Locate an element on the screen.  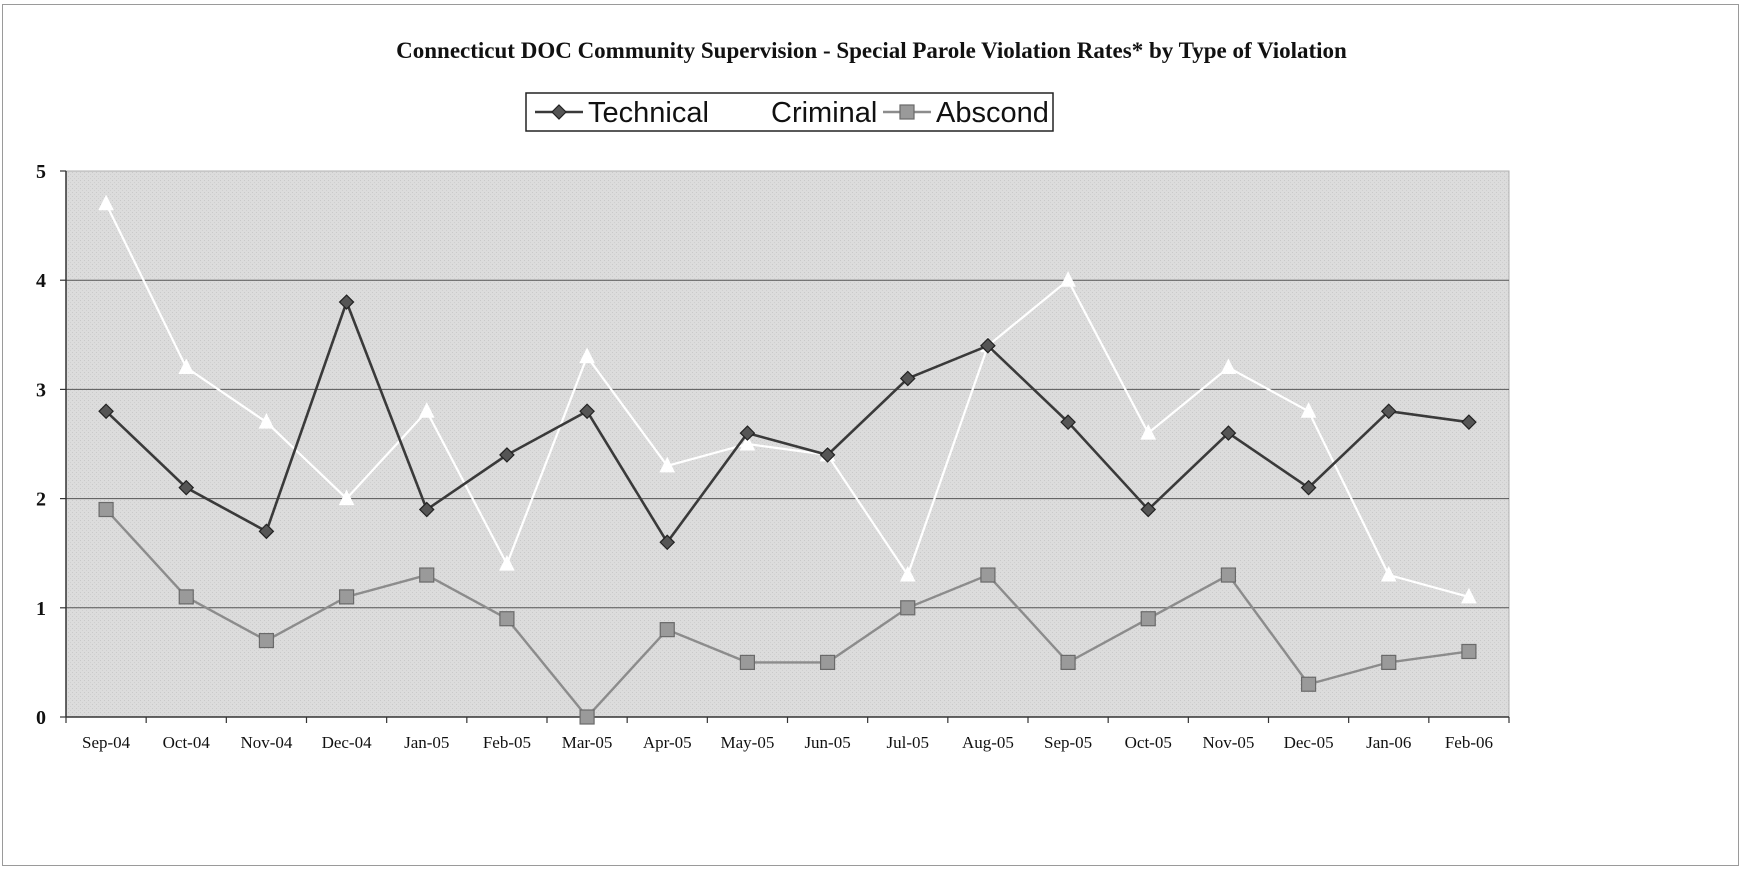
x-tick-label: Jul-05 is located at coordinates (908, 742).